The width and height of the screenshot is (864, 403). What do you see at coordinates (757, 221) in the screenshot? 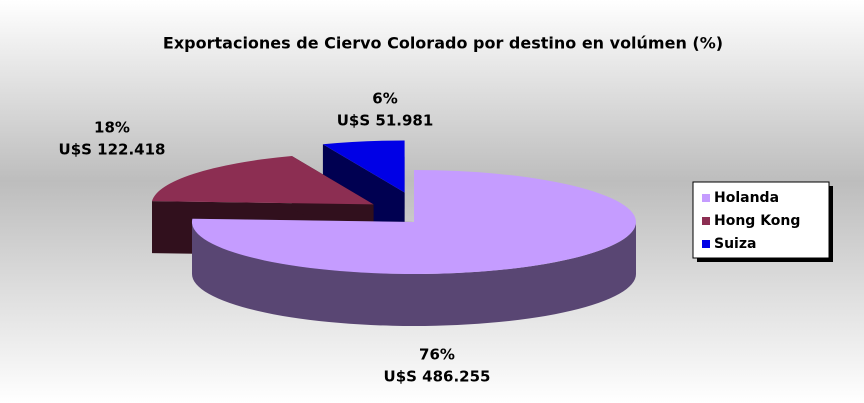
I see `legend-label: Hong Kong` at bounding box center [757, 221].